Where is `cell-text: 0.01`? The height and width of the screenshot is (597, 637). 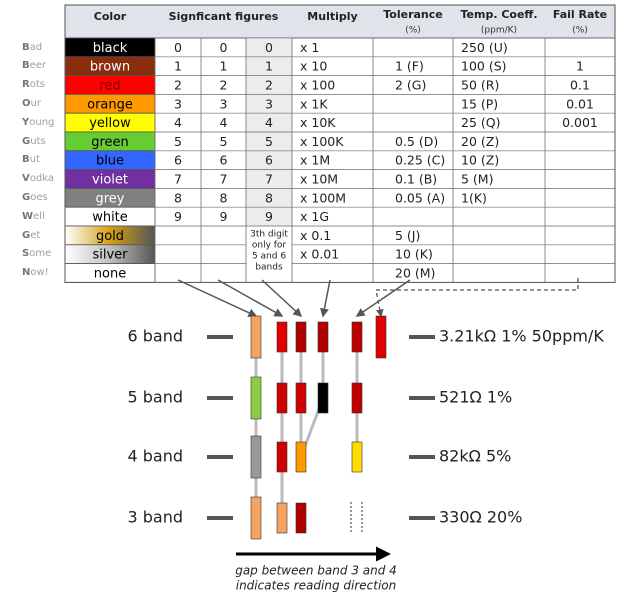 cell-text: 0.01 is located at coordinates (580, 103).